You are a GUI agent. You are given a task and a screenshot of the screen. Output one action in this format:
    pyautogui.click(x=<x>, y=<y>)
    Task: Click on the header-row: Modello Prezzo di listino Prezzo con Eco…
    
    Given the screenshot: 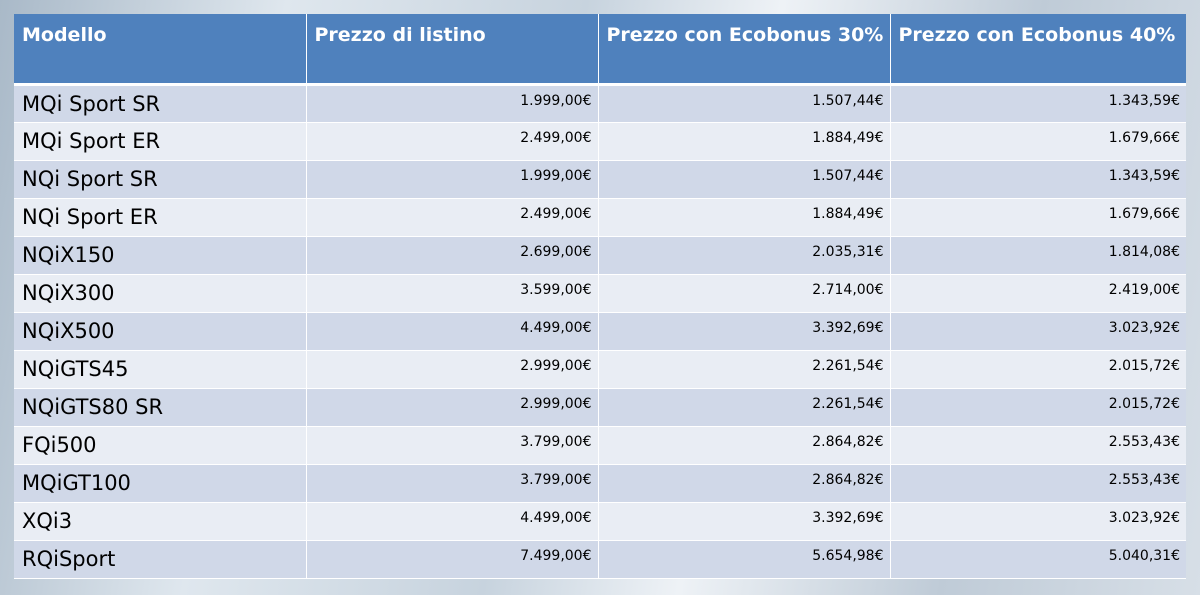 What is the action you would take?
    pyautogui.click(x=600, y=50)
    